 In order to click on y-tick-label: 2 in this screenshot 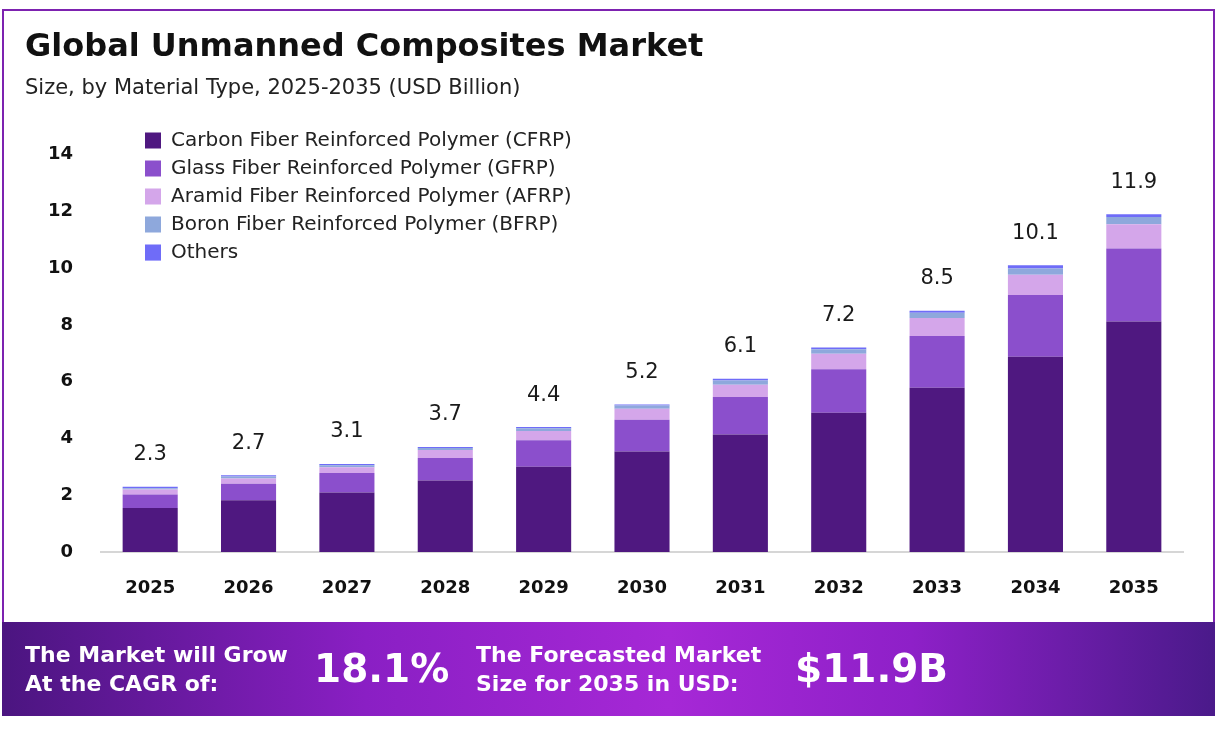, I will do `click(66, 493)`.